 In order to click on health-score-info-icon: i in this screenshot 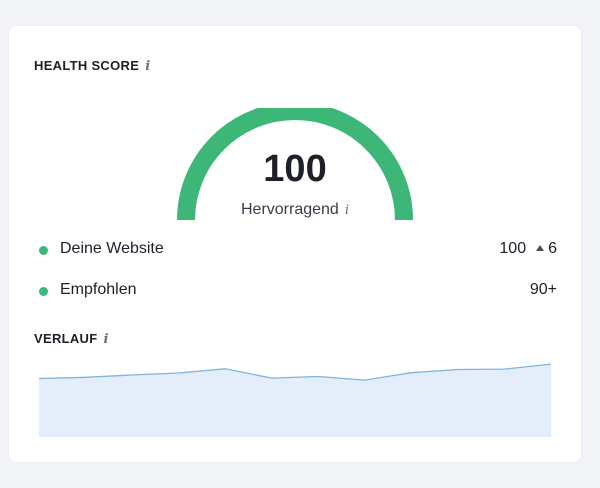, I will do `click(148, 66)`.